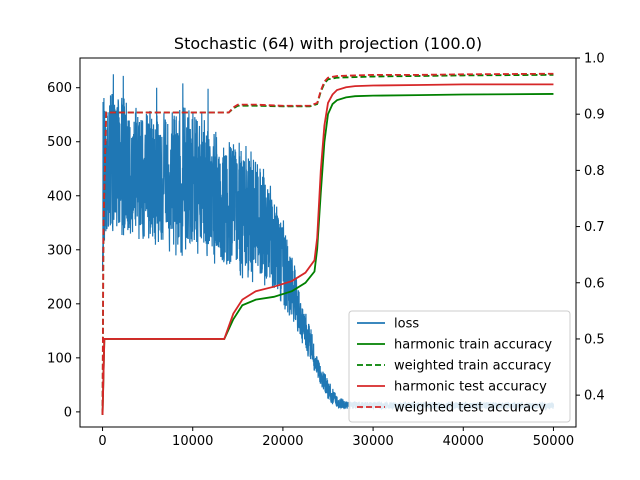 This screenshot has width=640, height=480. What do you see at coordinates (594, 339) in the screenshot?
I see `y-right-tick-label: 0.5` at bounding box center [594, 339].